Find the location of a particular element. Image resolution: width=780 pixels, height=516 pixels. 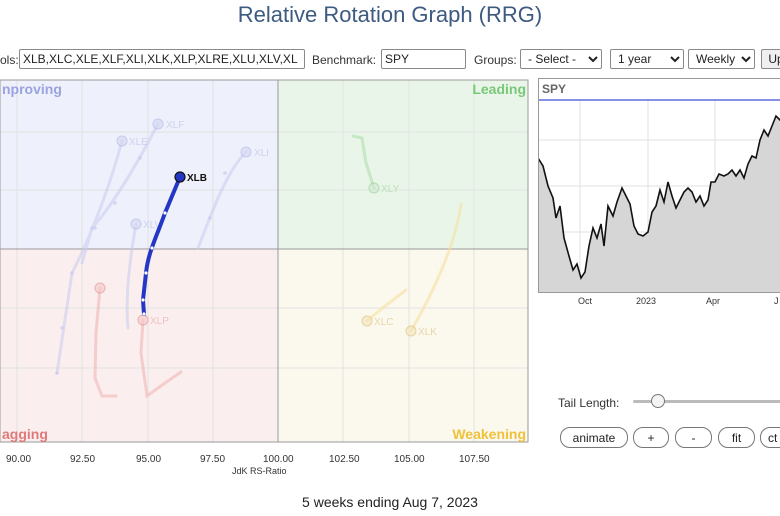

x-tick-label: 105.00 is located at coordinates (409, 459).